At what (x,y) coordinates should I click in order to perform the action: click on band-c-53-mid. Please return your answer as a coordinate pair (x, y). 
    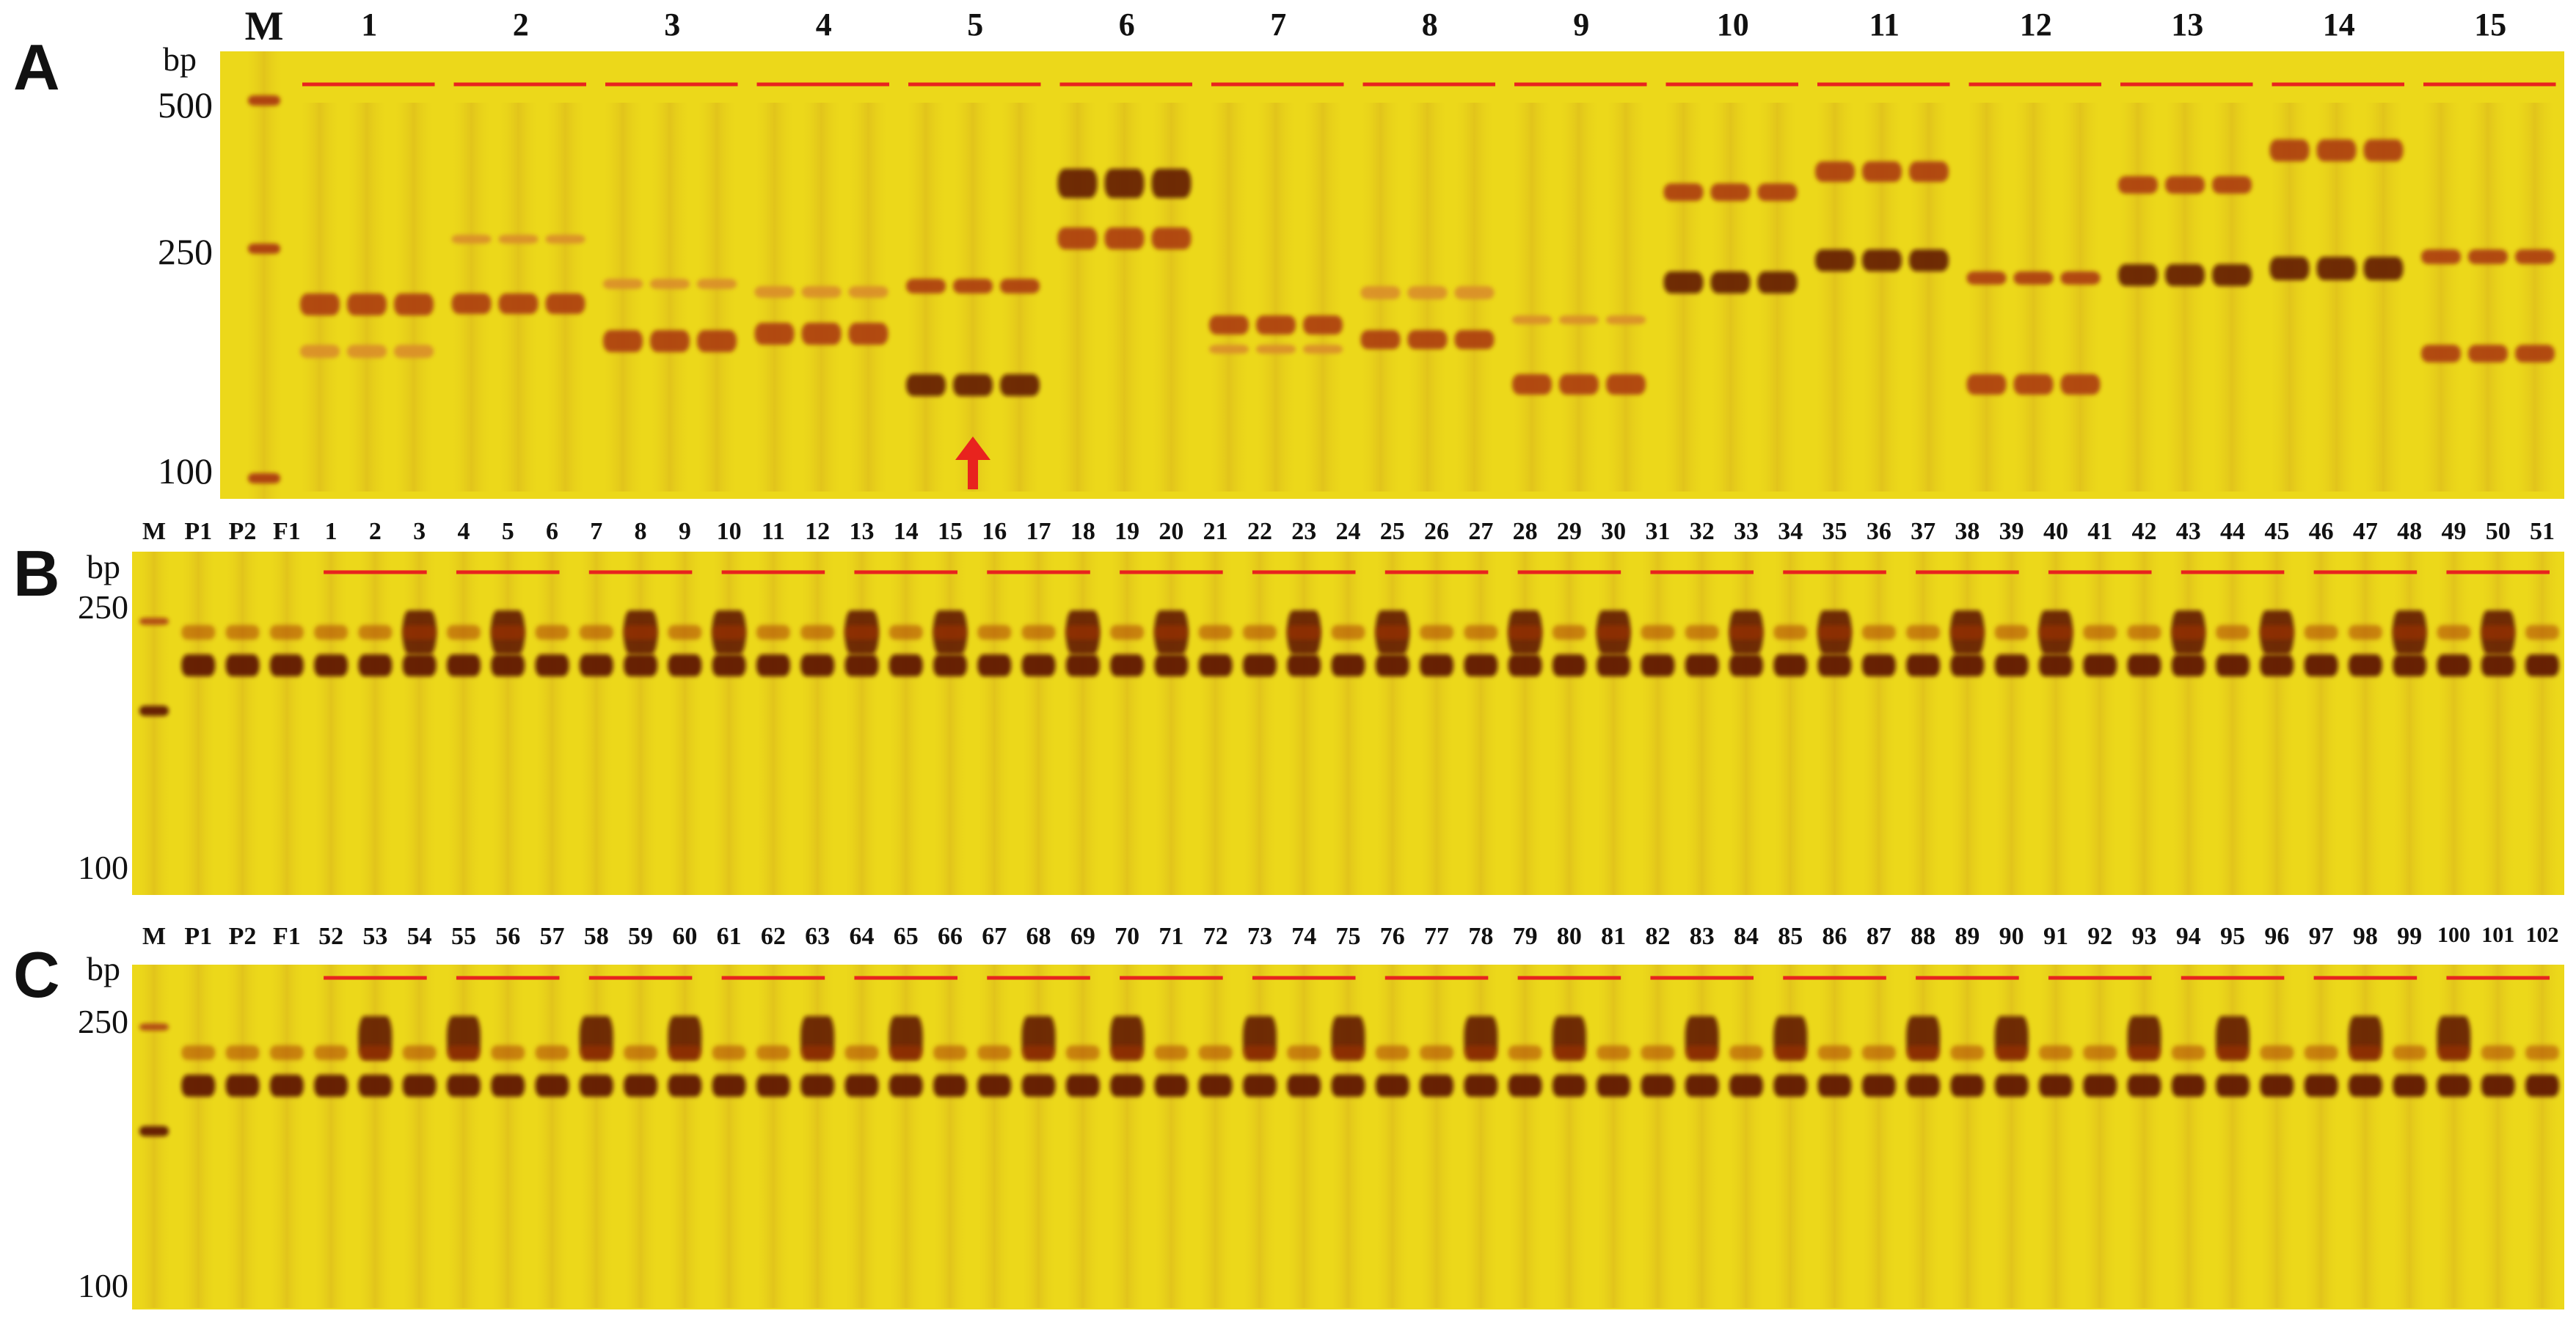
    Looking at the image, I should click on (376, 1052).